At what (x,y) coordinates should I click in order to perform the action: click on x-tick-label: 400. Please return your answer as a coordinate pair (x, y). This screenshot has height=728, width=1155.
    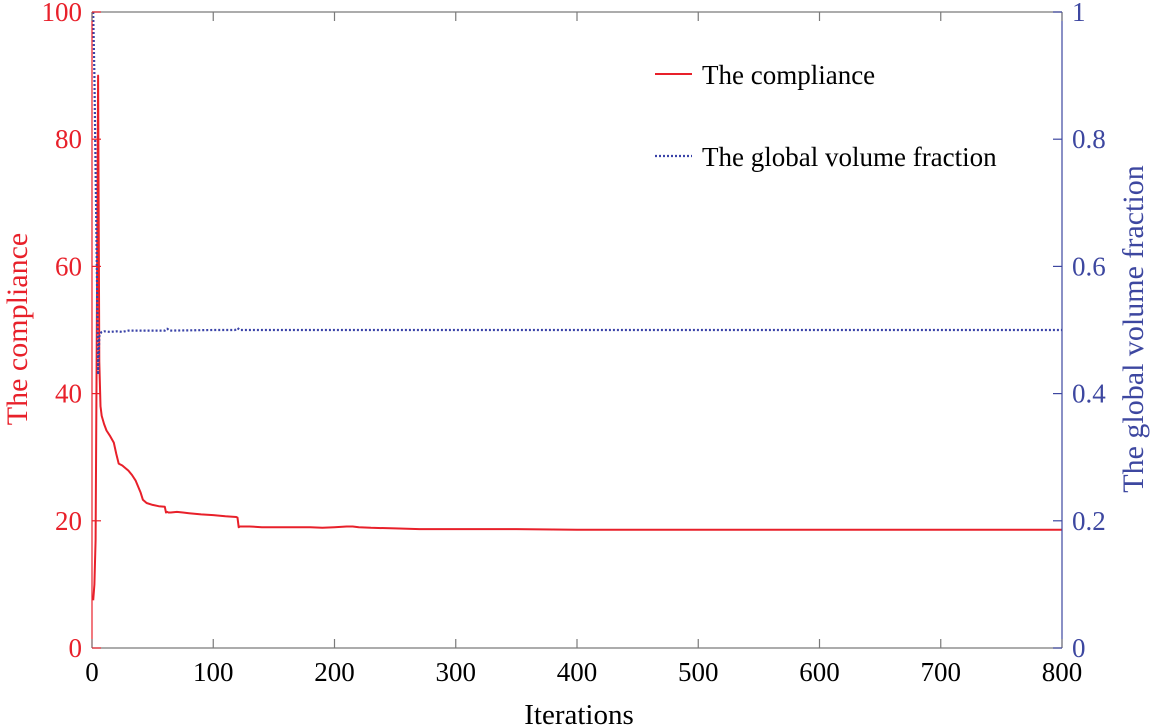
    Looking at the image, I should click on (577, 672).